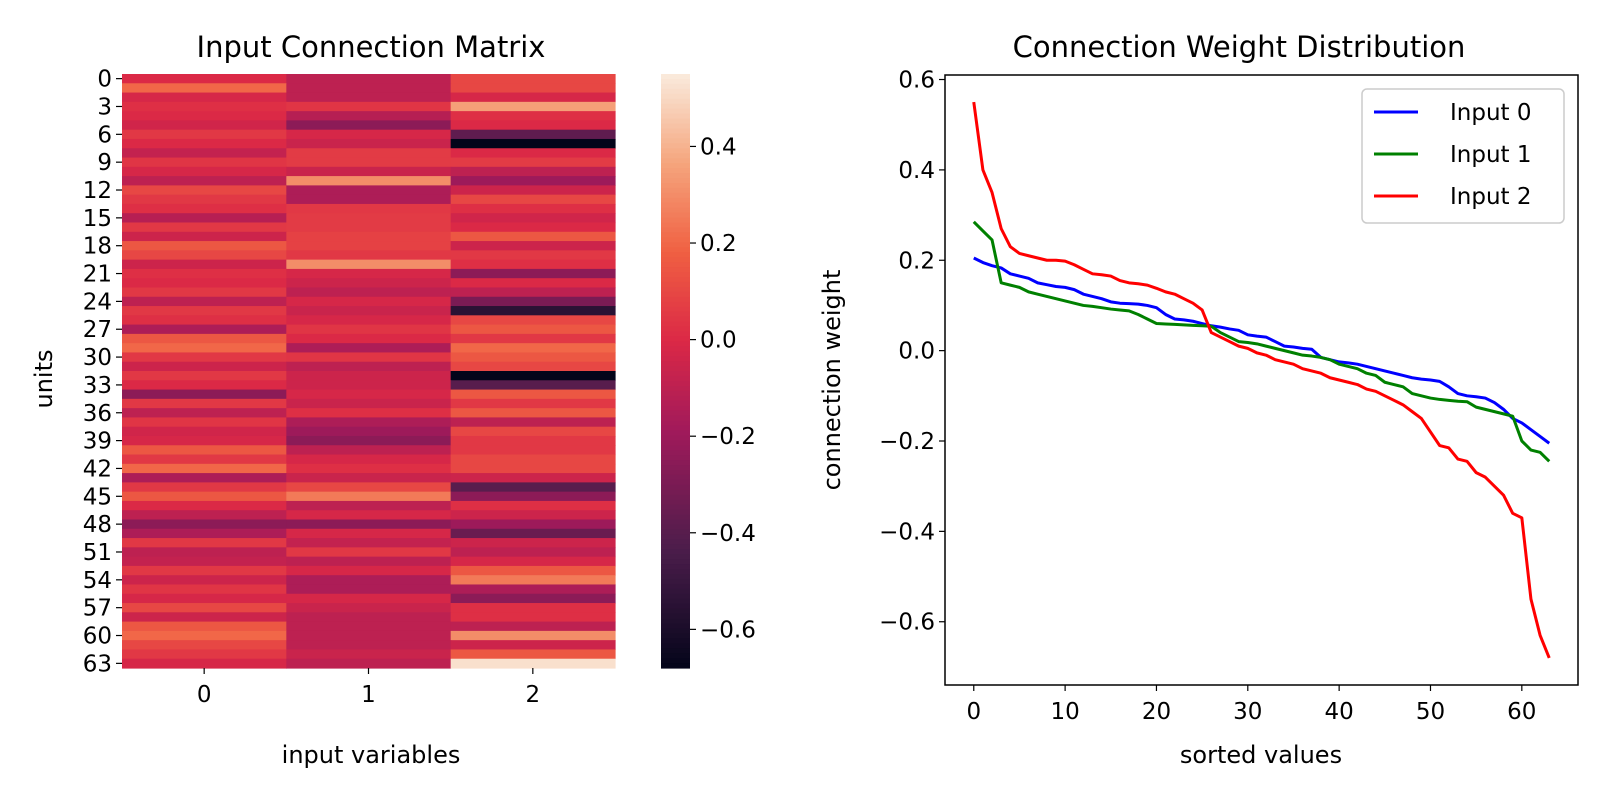 The image size is (1600, 800). Describe the element at coordinates (97, 330) in the screenshot. I see `heatmap-y-tick-label: 27` at that location.